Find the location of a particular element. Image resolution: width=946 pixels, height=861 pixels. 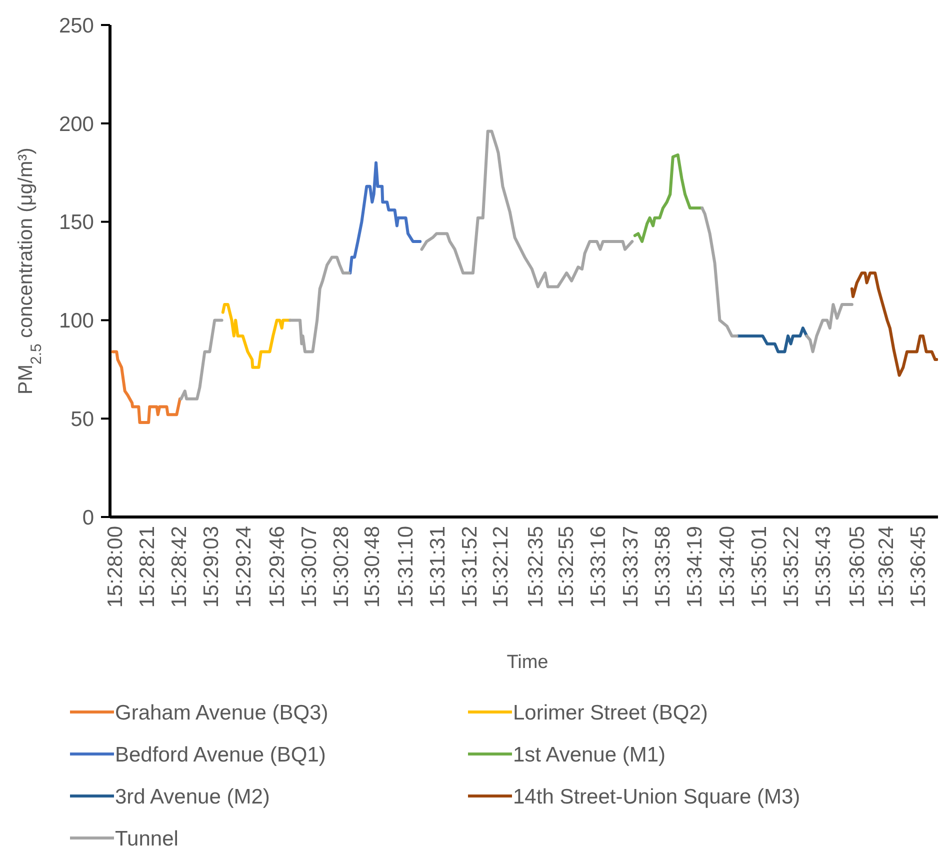

x-tick-label: 15:36:05 is located at coordinates (857, 567).